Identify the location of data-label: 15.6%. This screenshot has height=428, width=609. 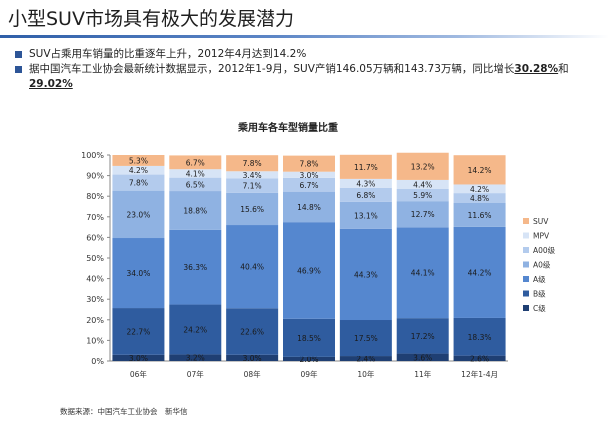
(252, 209).